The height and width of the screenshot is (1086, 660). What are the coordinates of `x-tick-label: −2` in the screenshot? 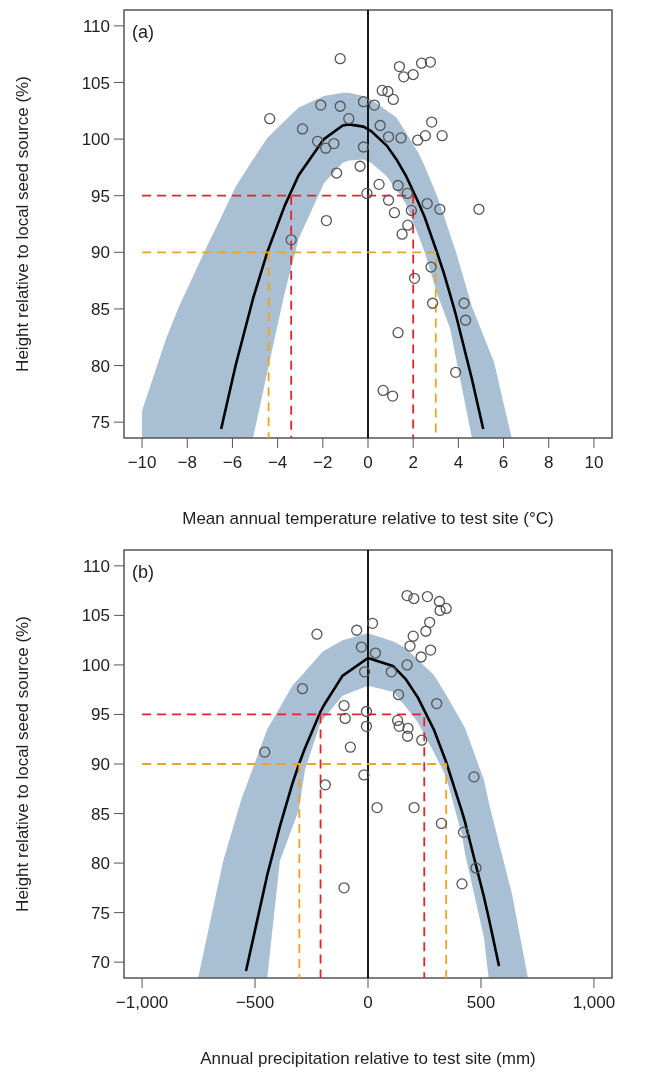 It's located at (323, 463).